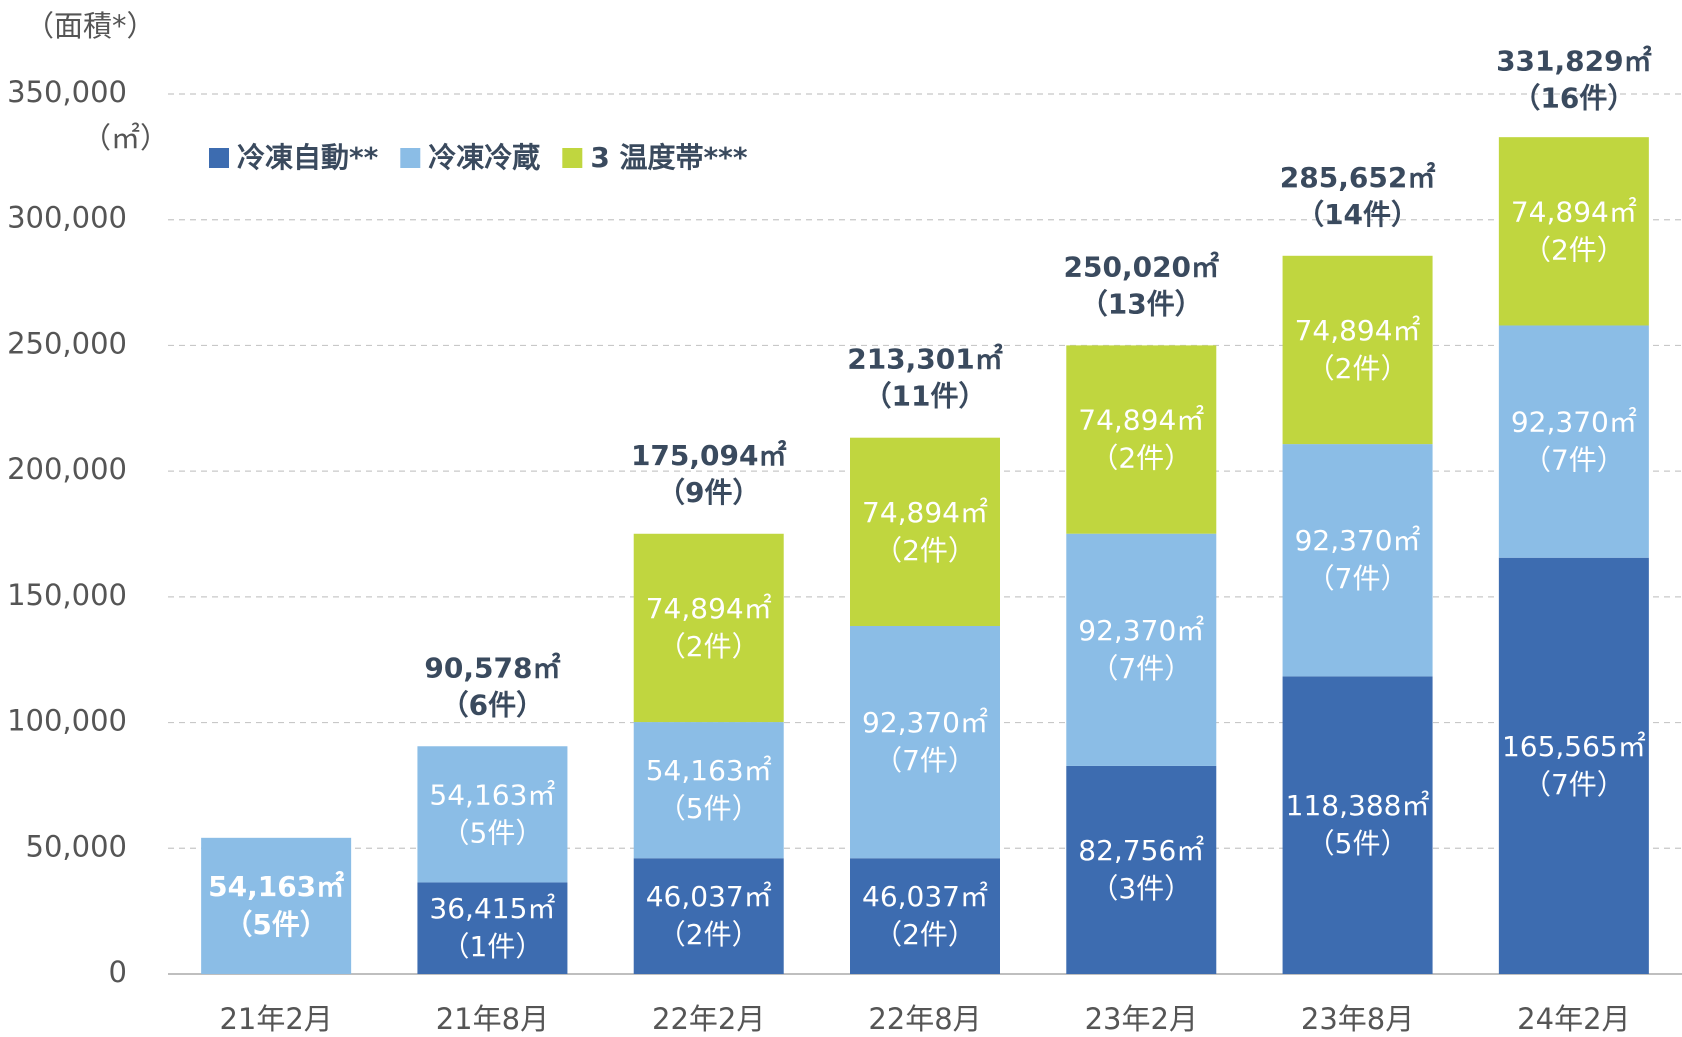  What do you see at coordinates (1357, 1019) in the screenshot?
I see `x-tick-label: 23年8月` at bounding box center [1357, 1019].